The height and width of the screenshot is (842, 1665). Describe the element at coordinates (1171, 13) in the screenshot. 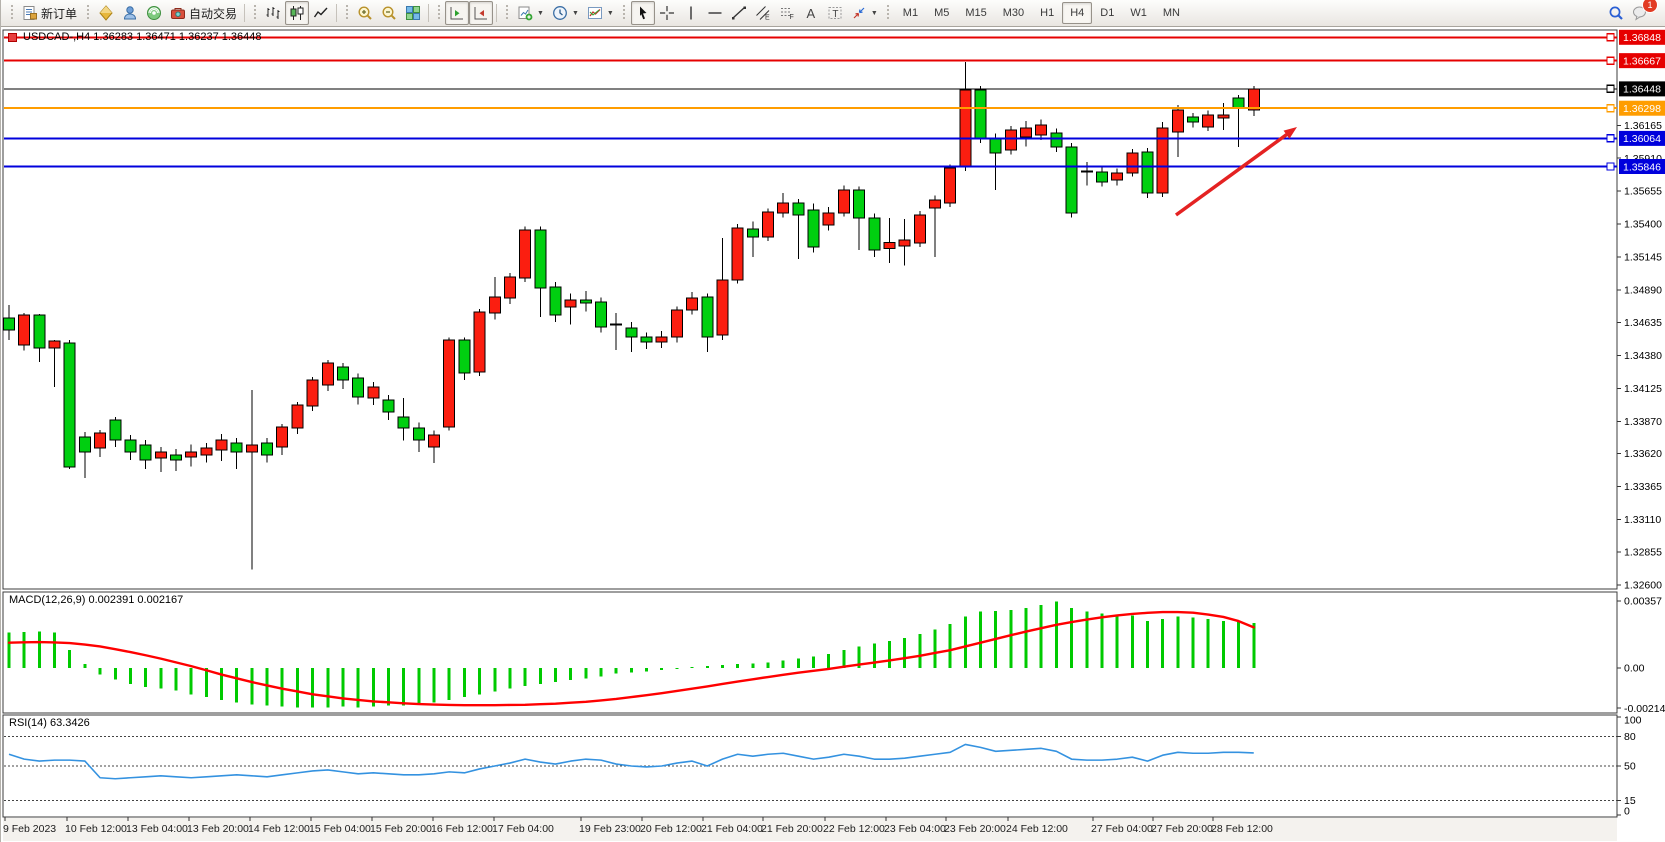

I see `timeframe-mn-button: MN` at that location.